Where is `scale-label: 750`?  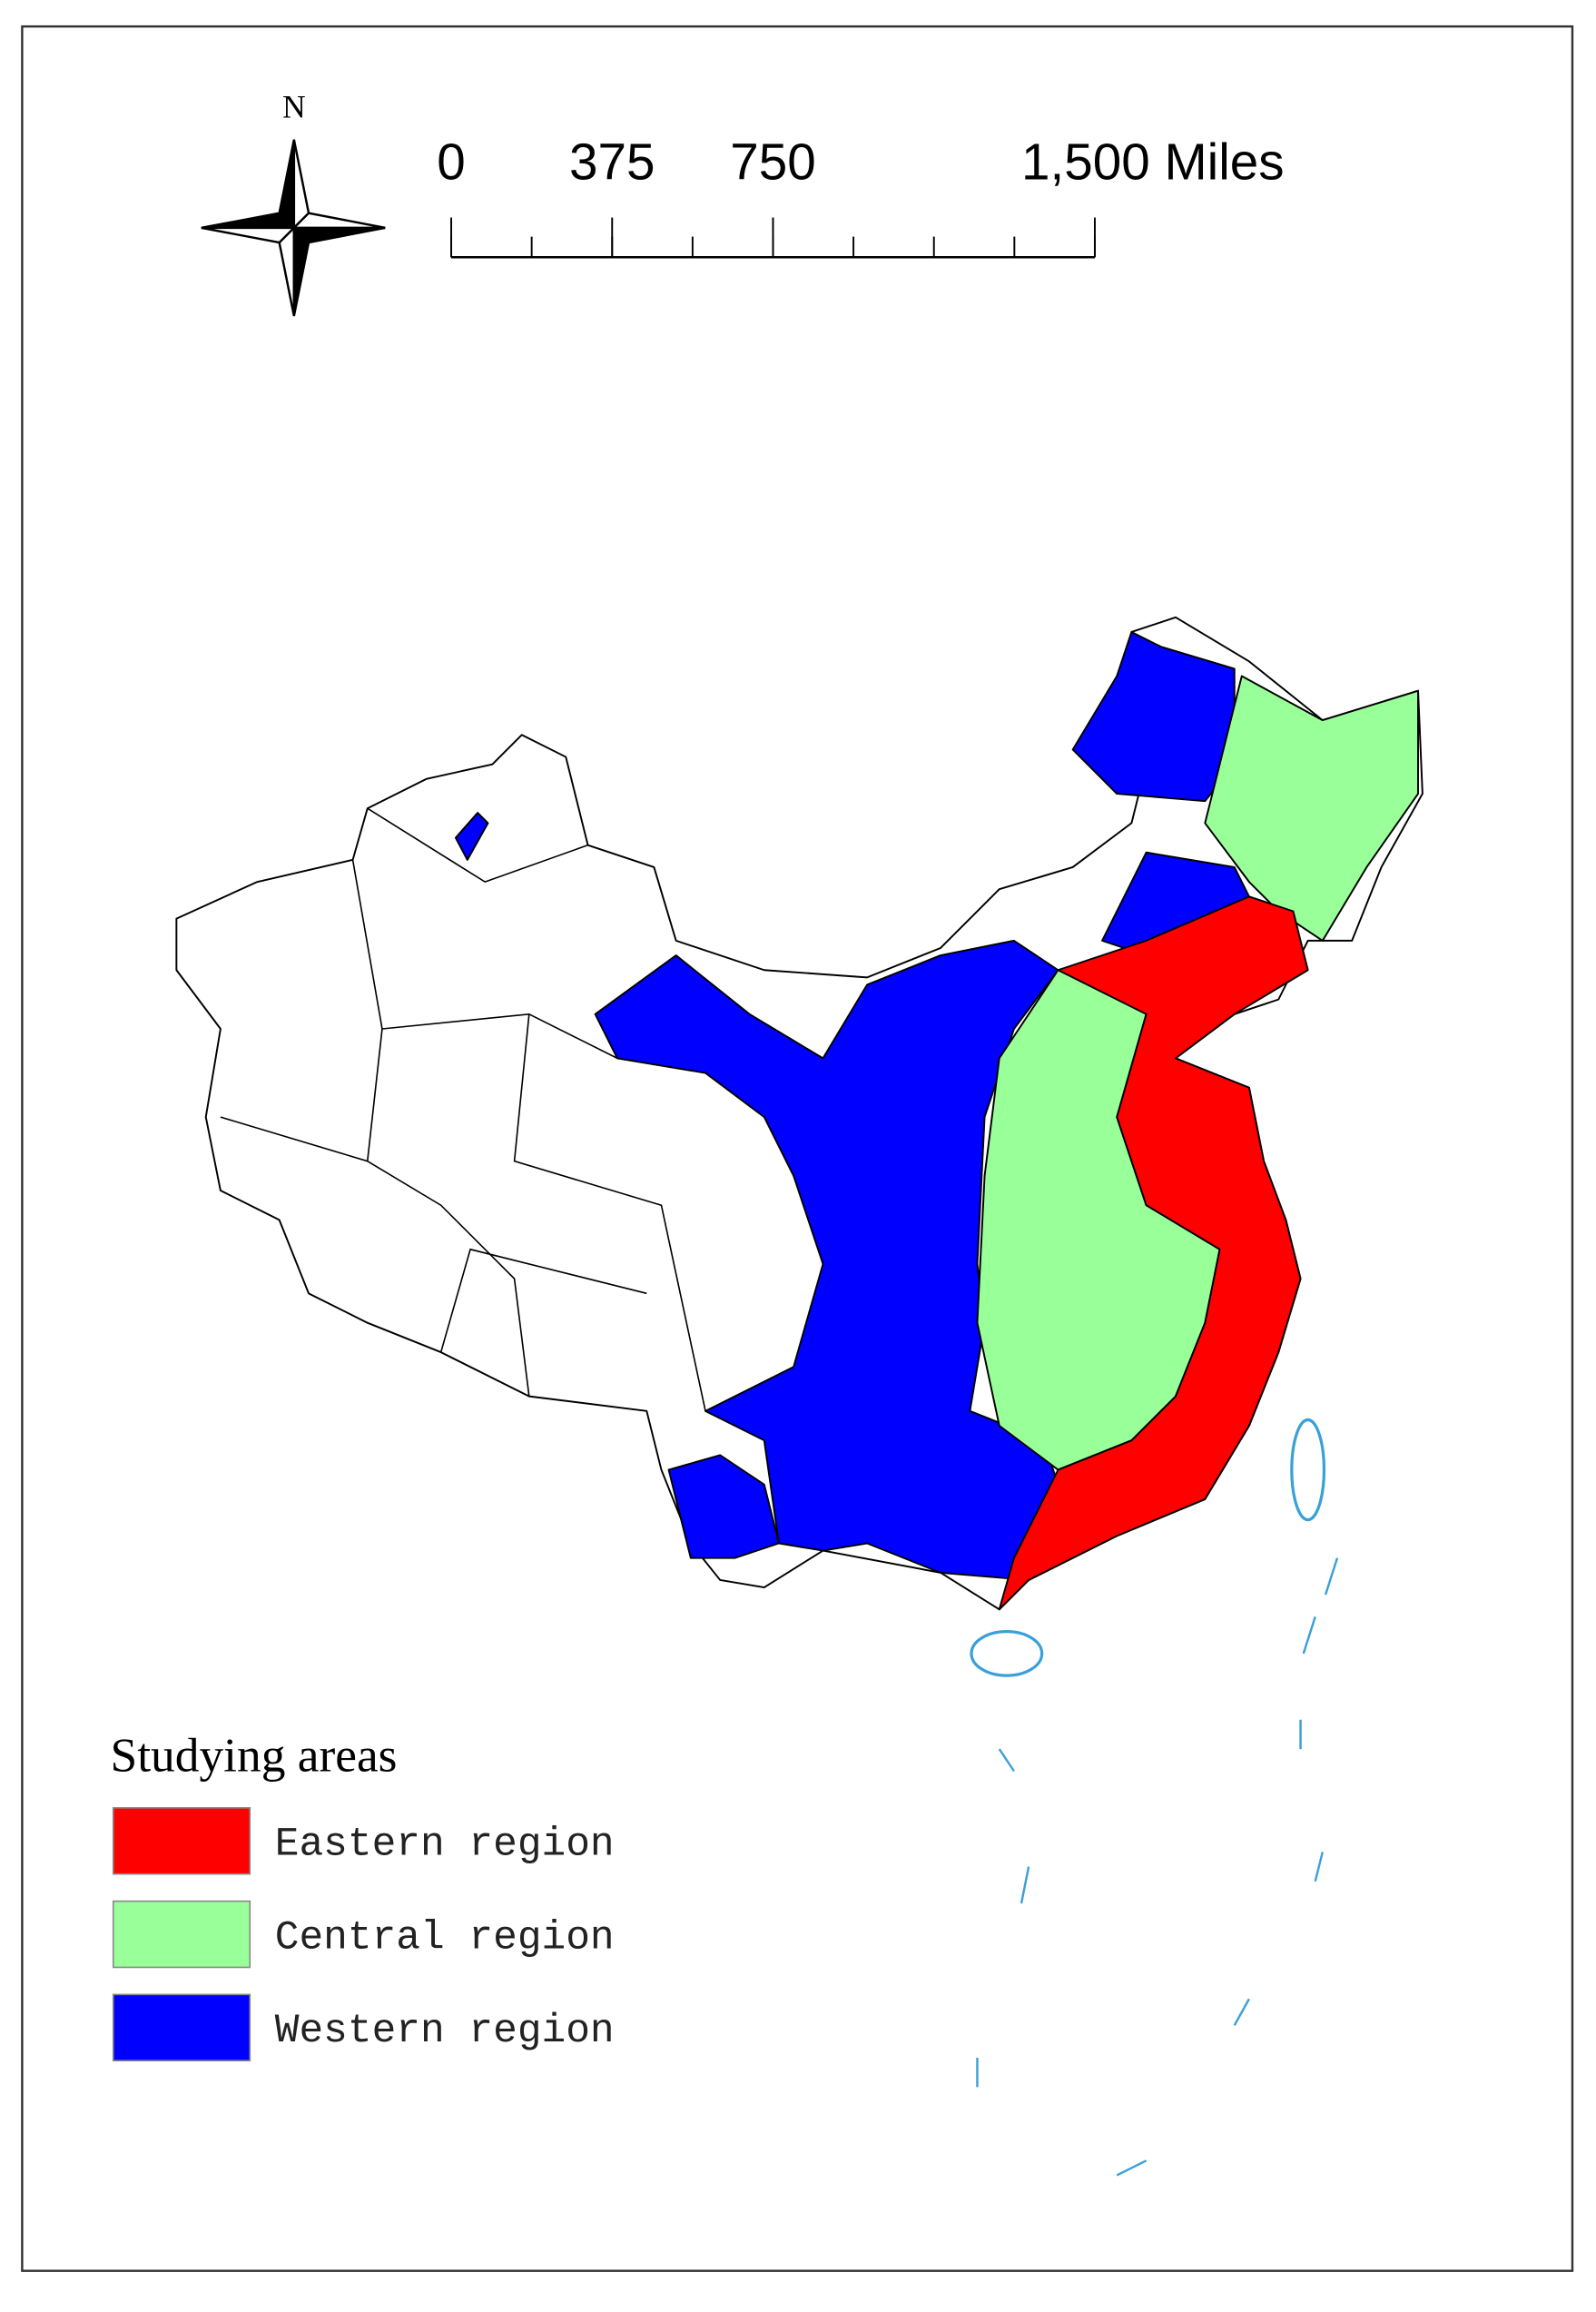
scale-label: 750 is located at coordinates (772, 162).